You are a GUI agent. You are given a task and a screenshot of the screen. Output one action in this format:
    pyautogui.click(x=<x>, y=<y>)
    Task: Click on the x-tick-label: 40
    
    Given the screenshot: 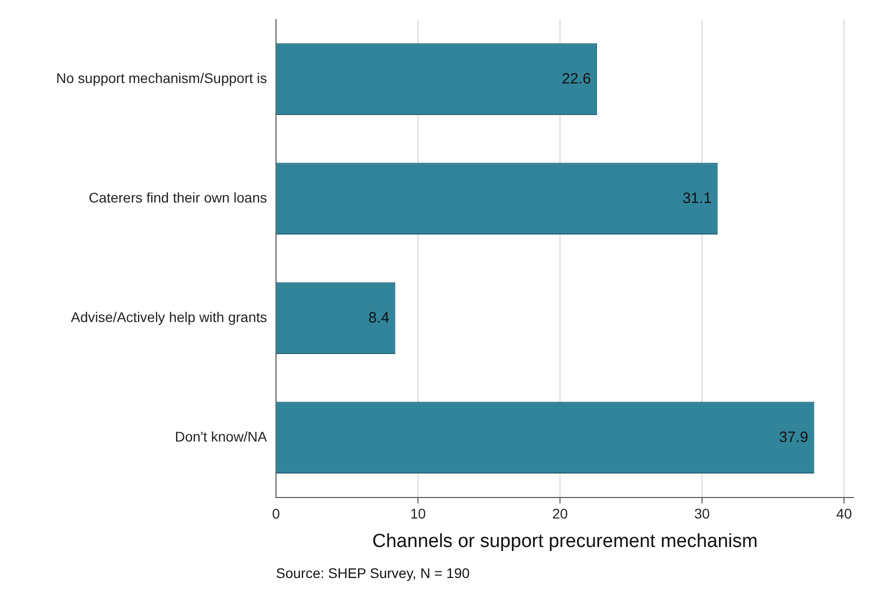 What is the action you would take?
    pyautogui.click(x=844, y=514)
    